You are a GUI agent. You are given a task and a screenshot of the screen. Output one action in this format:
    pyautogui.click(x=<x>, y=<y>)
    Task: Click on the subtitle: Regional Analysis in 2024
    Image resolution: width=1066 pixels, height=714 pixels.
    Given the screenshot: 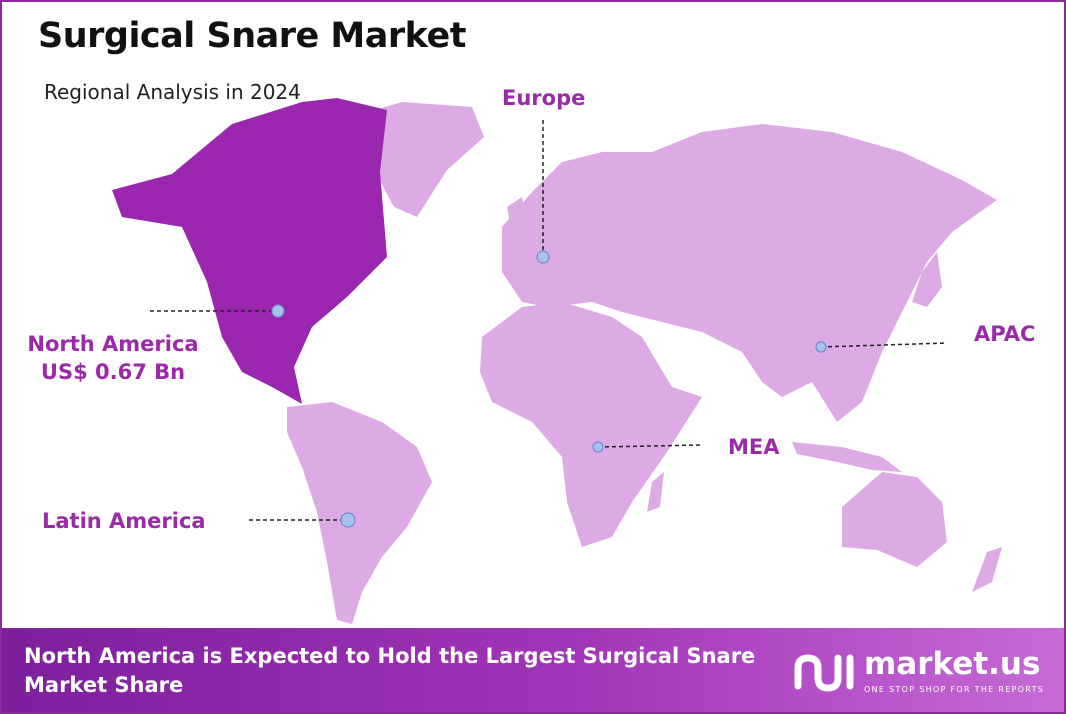 What is the action you would take?
    pyautogui.click(x=172, y=92)
    